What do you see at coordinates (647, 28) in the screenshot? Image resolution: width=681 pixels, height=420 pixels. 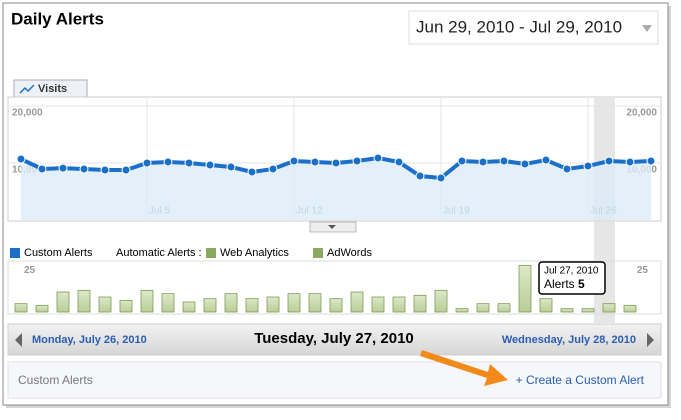 I see `dropdown-arrow` at bounding box center [647, 28].